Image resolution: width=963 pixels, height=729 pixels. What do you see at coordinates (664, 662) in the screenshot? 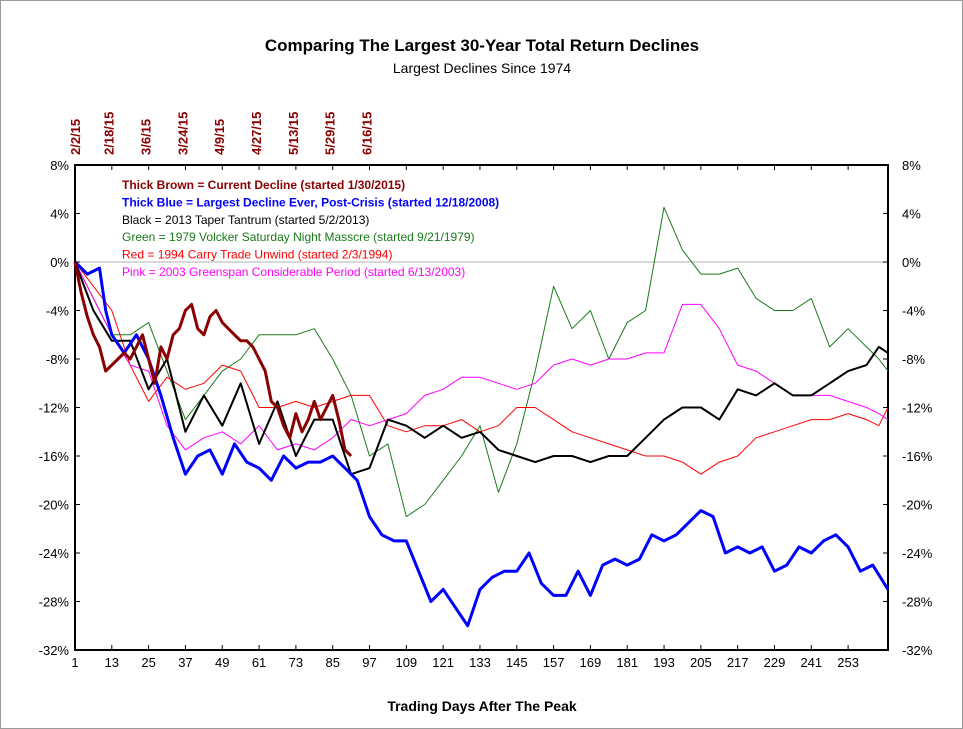
I see `x-tick-label: 193` at bounding box center [664, 662].